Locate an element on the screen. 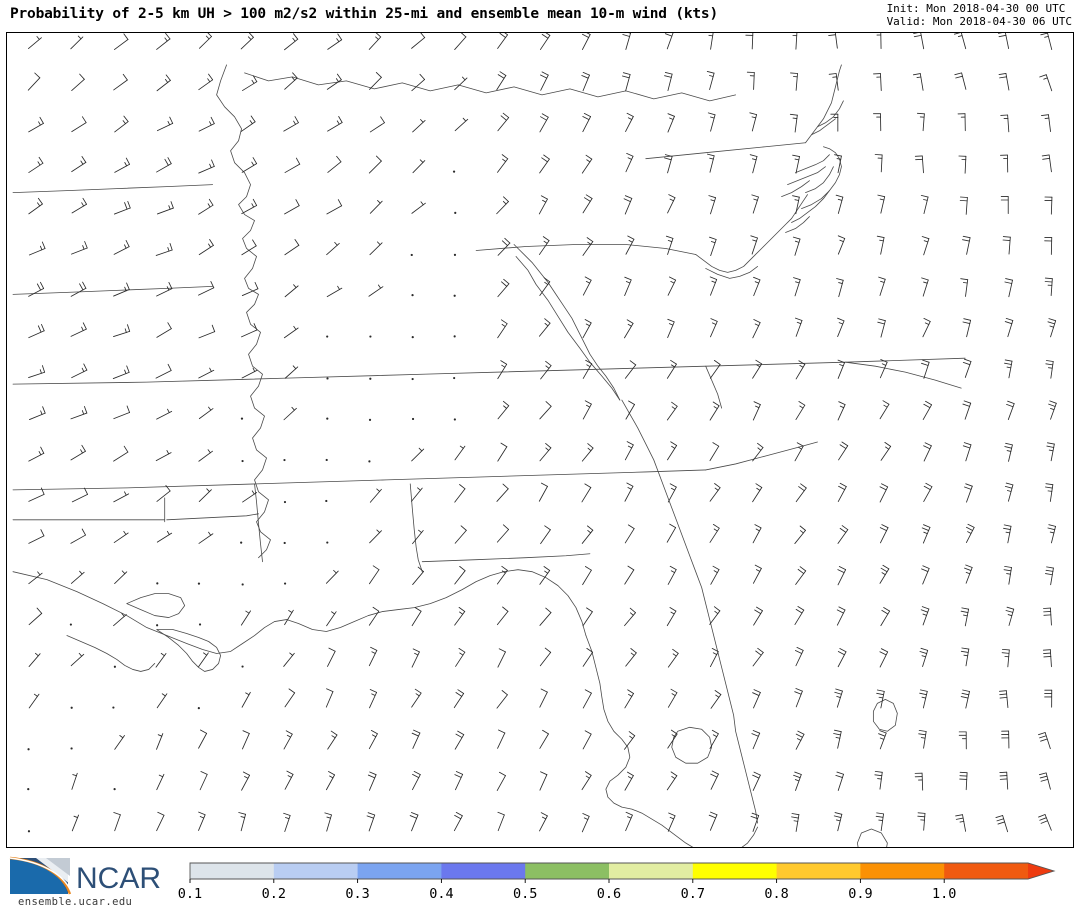 The image size is (1080, 915). colorbar: 0.1 0.2 0.3 0.4 0.5 0.6 0.7 0.8 0.9 1.0 is located at coordinates (624, 886).